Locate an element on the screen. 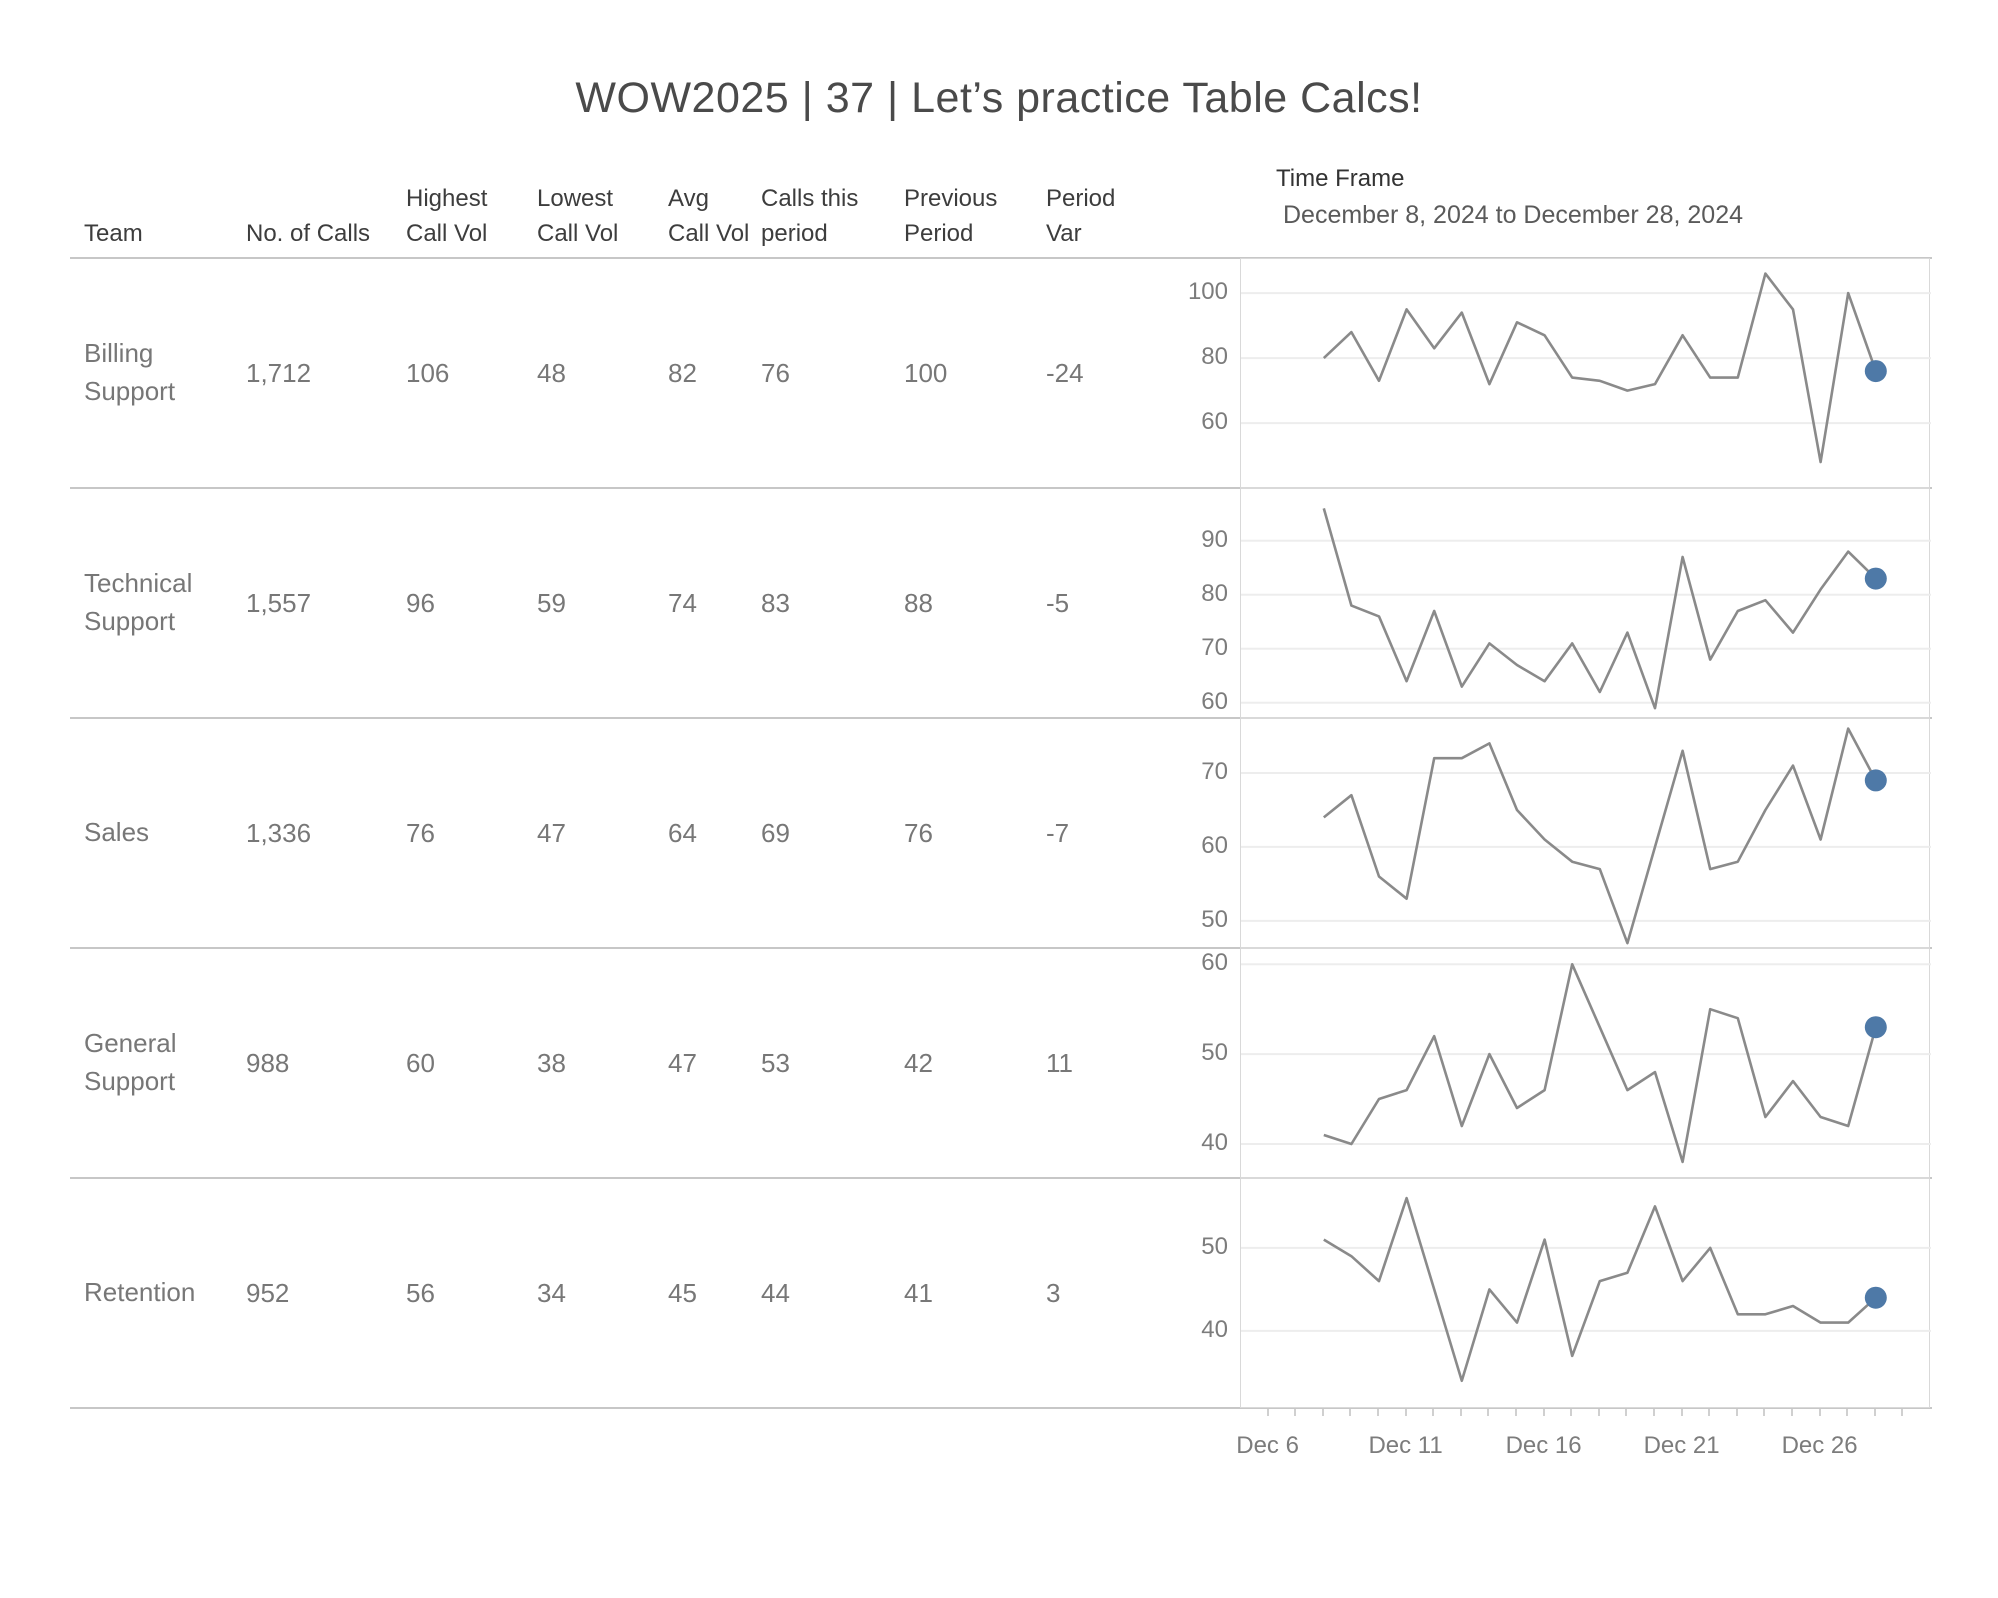  cell-calls-this-period: 69 is located at coordinates (775, 832).